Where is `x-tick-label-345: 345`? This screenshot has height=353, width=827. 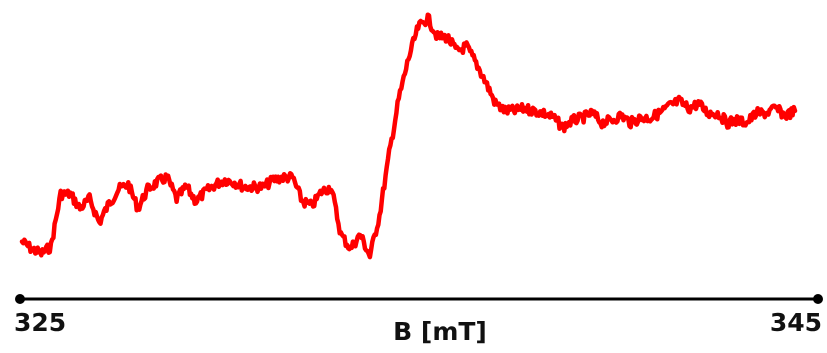
x-tick-label-345: 345 is located at coordinates (796, 322).